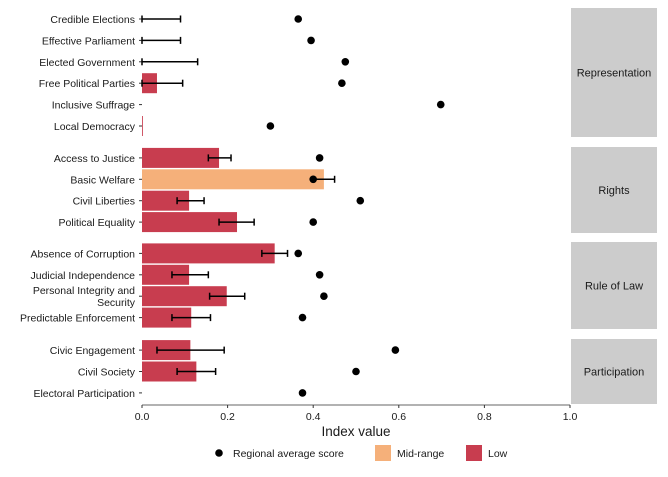 The width and height of the screenshot is (668, 477). I want to click on category-label: Basic Welfare, so click(102, 180).